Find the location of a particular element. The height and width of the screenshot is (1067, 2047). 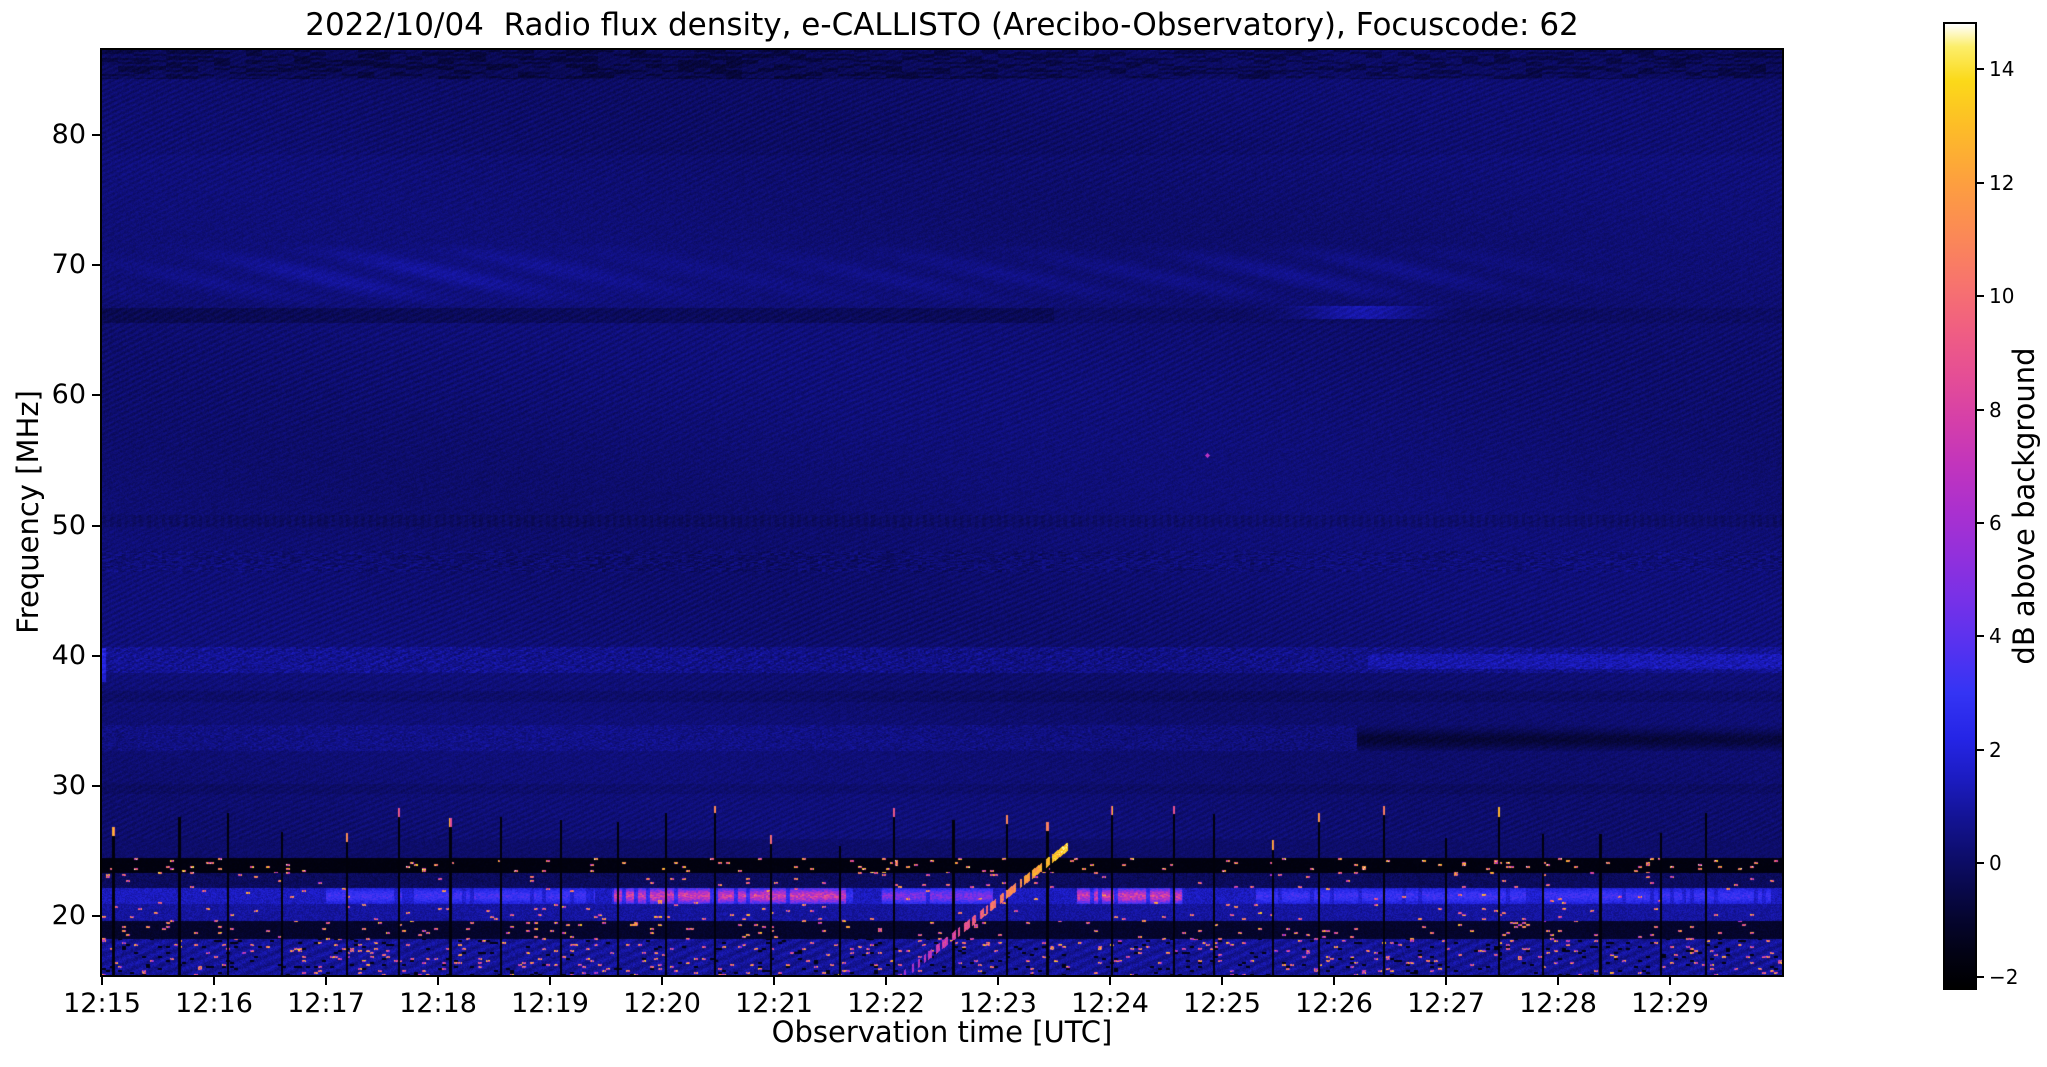

x-tick-label: 12:29 is located at coordinates (1670, 1003).